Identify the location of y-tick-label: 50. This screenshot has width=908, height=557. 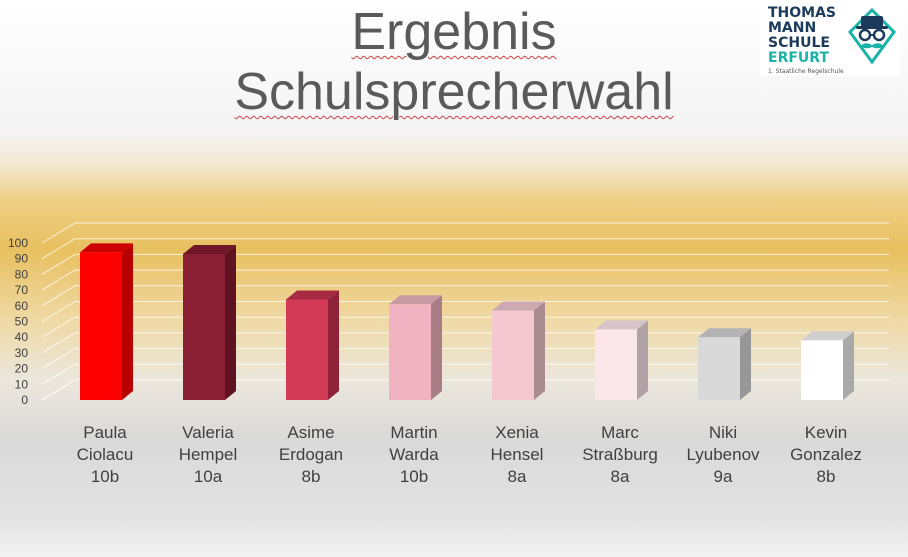
(22, 322).